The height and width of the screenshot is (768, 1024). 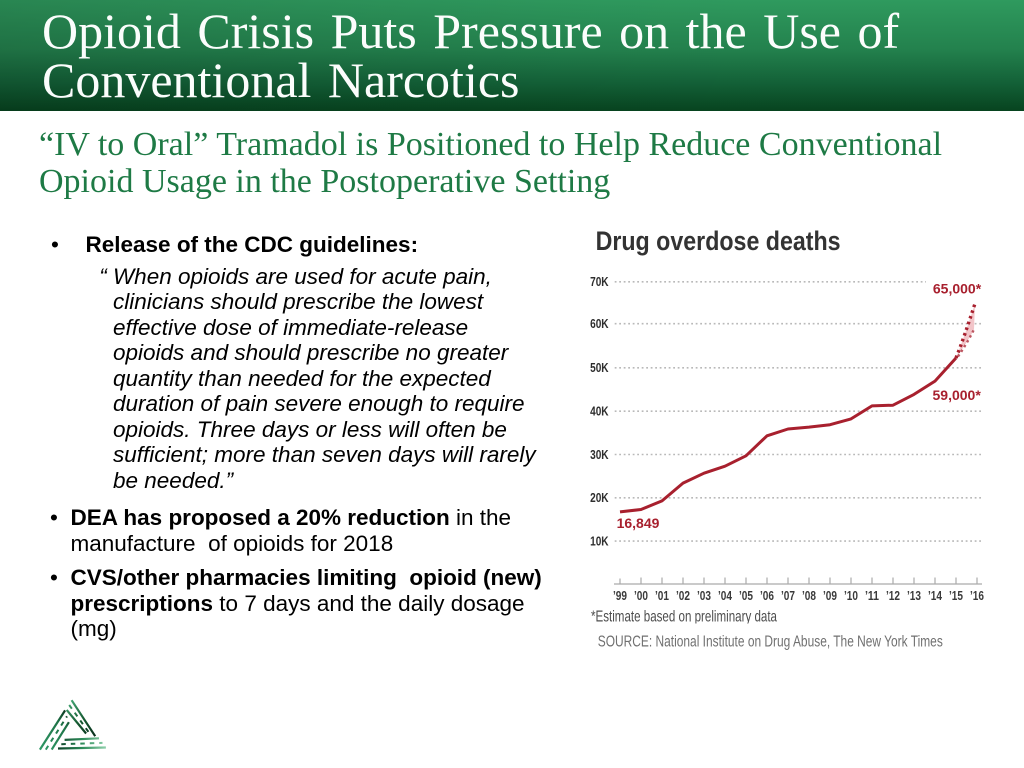 What do you see at coordinates (599, 455) in the screenshot?
I see `svg-text: 30K` at bounding box center [599, 455].